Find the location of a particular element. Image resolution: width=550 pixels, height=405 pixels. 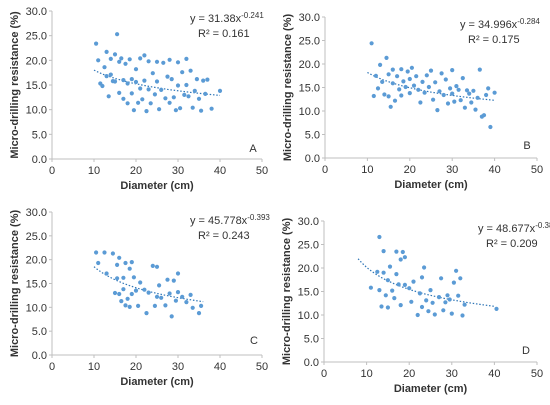

y-tick-label: 30.0 is located at coordinates (36, 12).